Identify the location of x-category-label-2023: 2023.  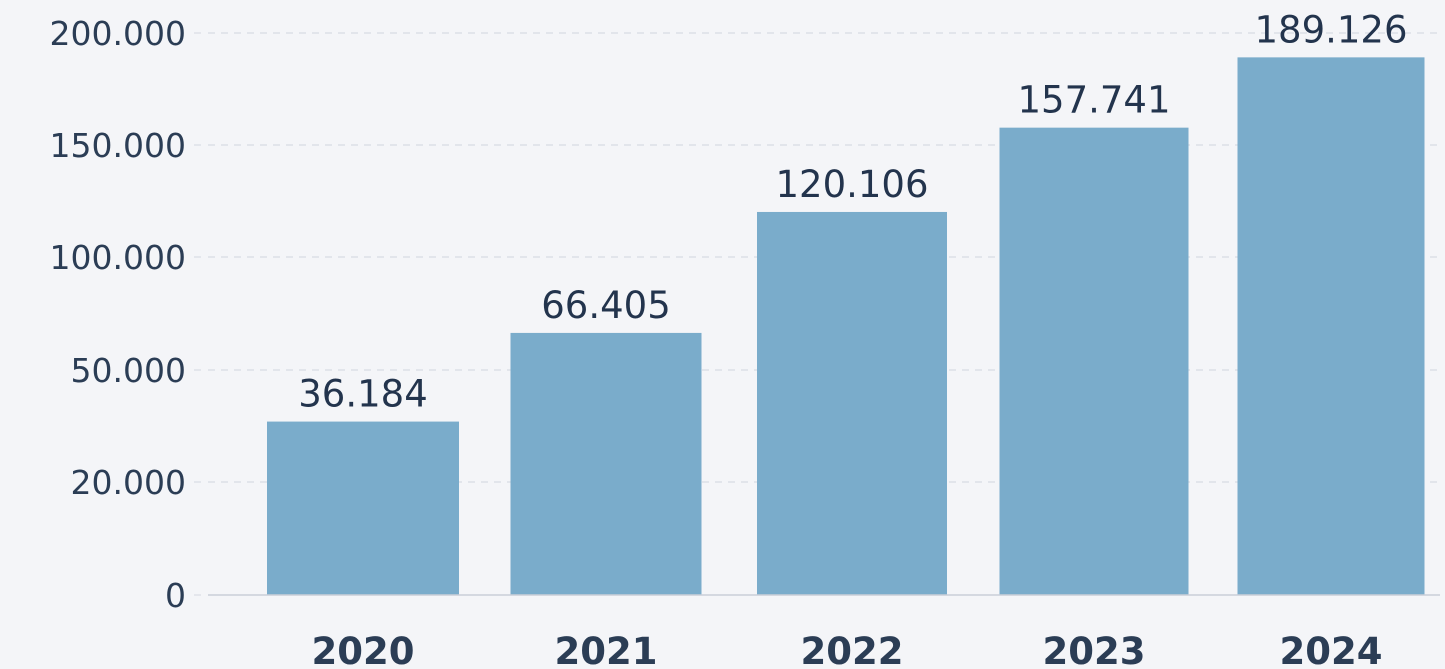
(1094, 649).